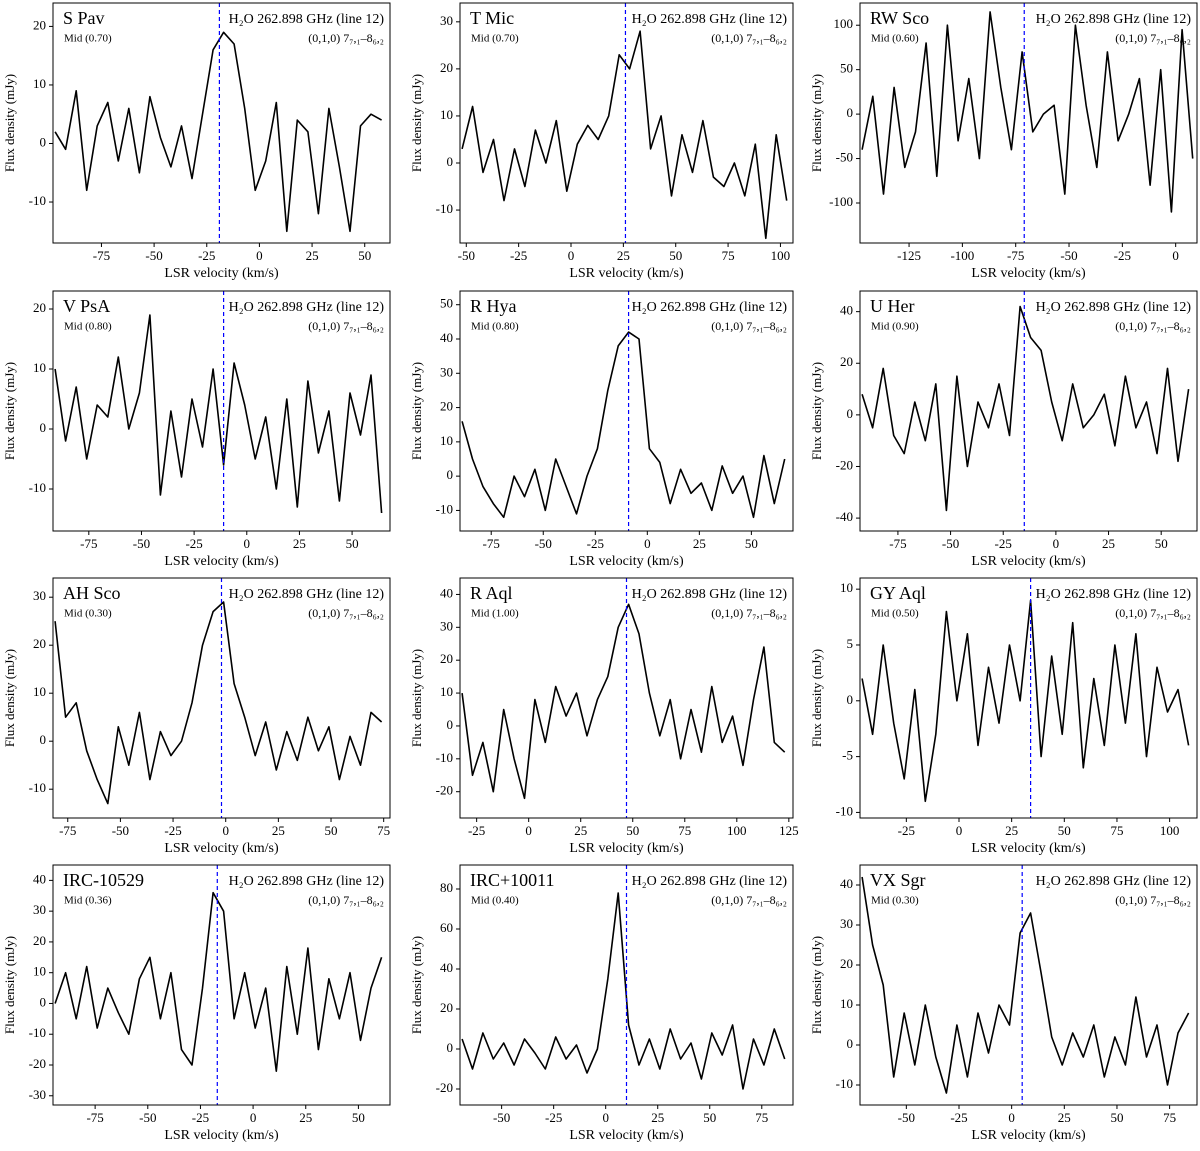  I want to click on panel-title: GY Aql, so click(898, 593).